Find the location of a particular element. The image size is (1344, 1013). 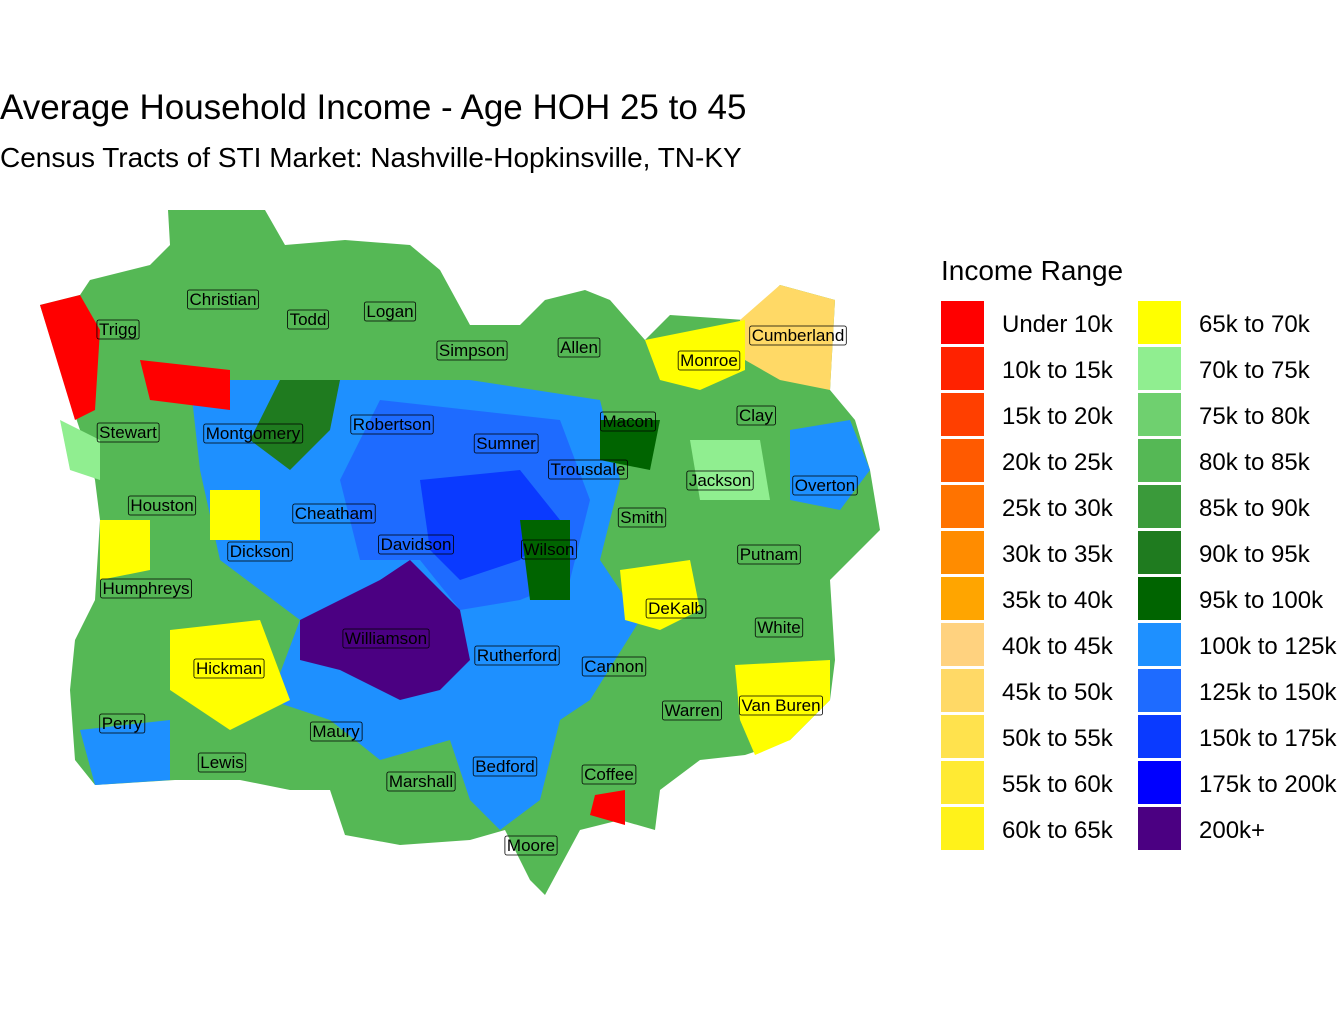

county-label: Lewis is located at coordinates (222, 762).